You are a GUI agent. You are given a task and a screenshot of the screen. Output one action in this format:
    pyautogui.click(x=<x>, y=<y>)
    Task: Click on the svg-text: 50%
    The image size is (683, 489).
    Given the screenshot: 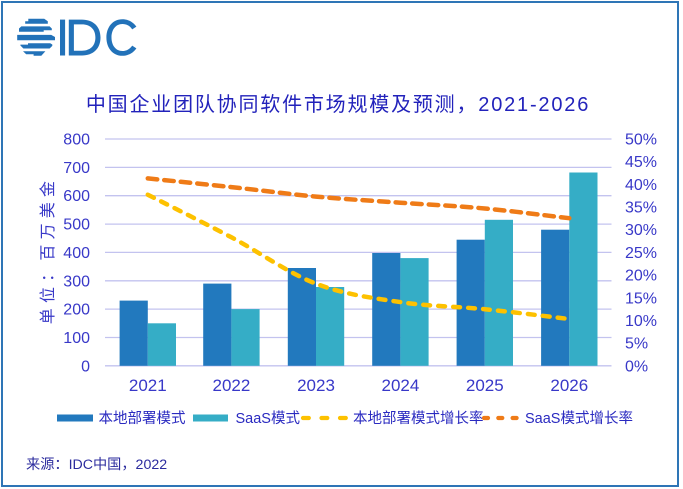 What is the action you would take?
    pyautogui.click(x=641, y=140)
    